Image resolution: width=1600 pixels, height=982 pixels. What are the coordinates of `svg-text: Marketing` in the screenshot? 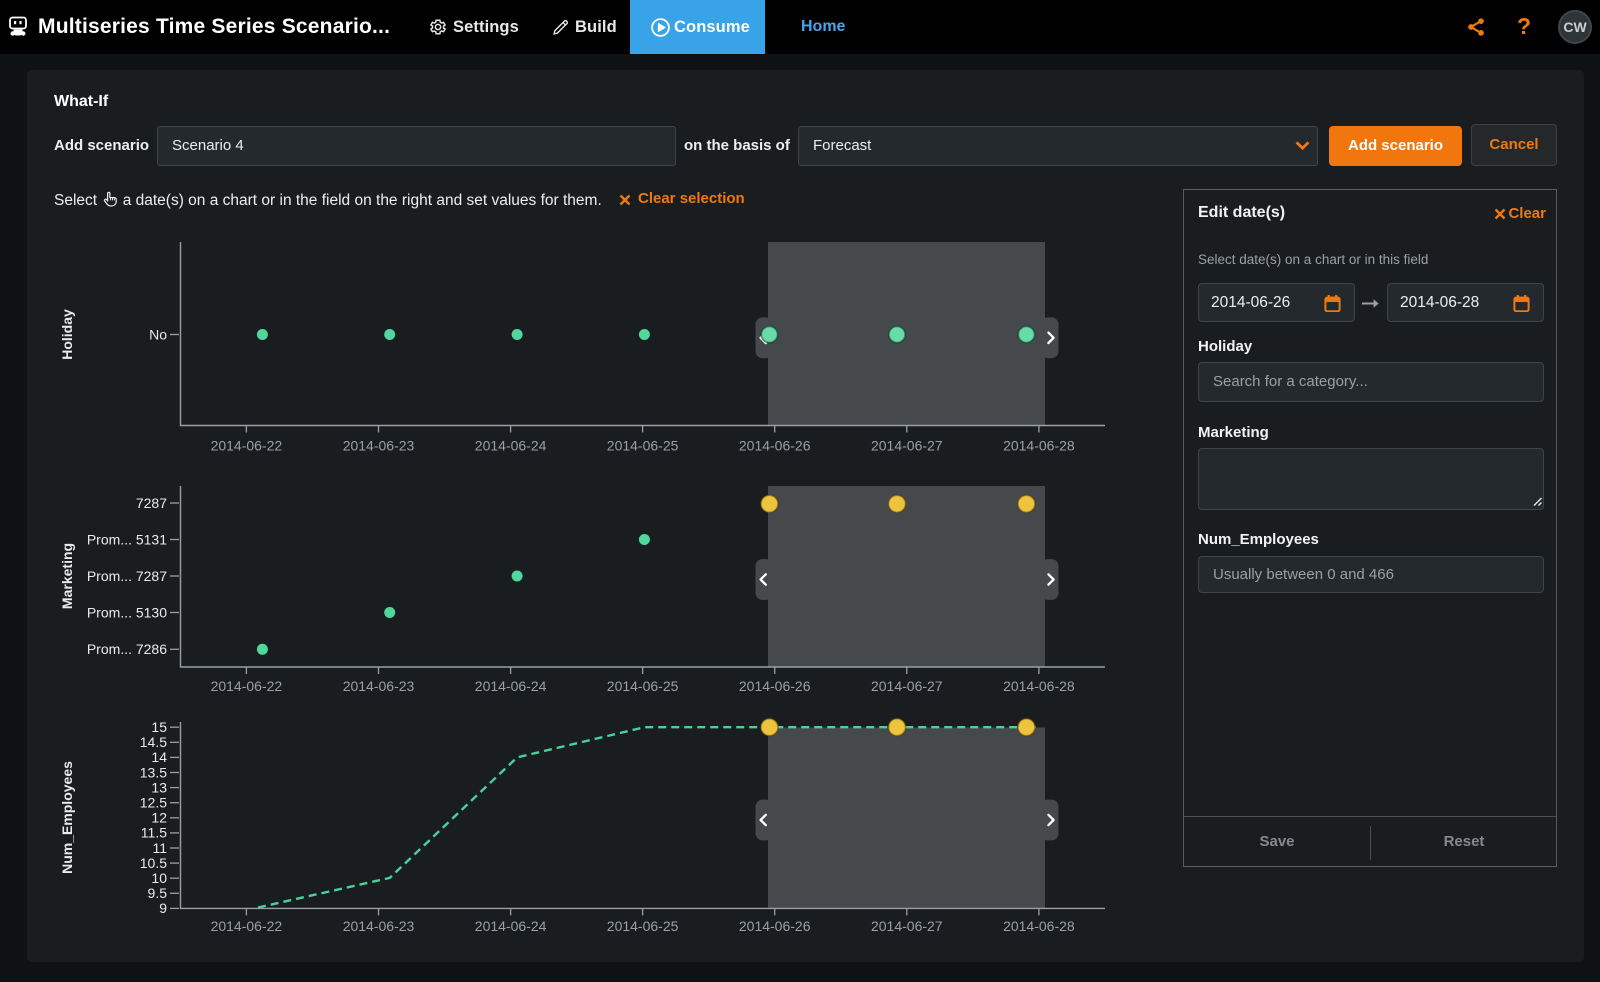 It's located at (67, 576).